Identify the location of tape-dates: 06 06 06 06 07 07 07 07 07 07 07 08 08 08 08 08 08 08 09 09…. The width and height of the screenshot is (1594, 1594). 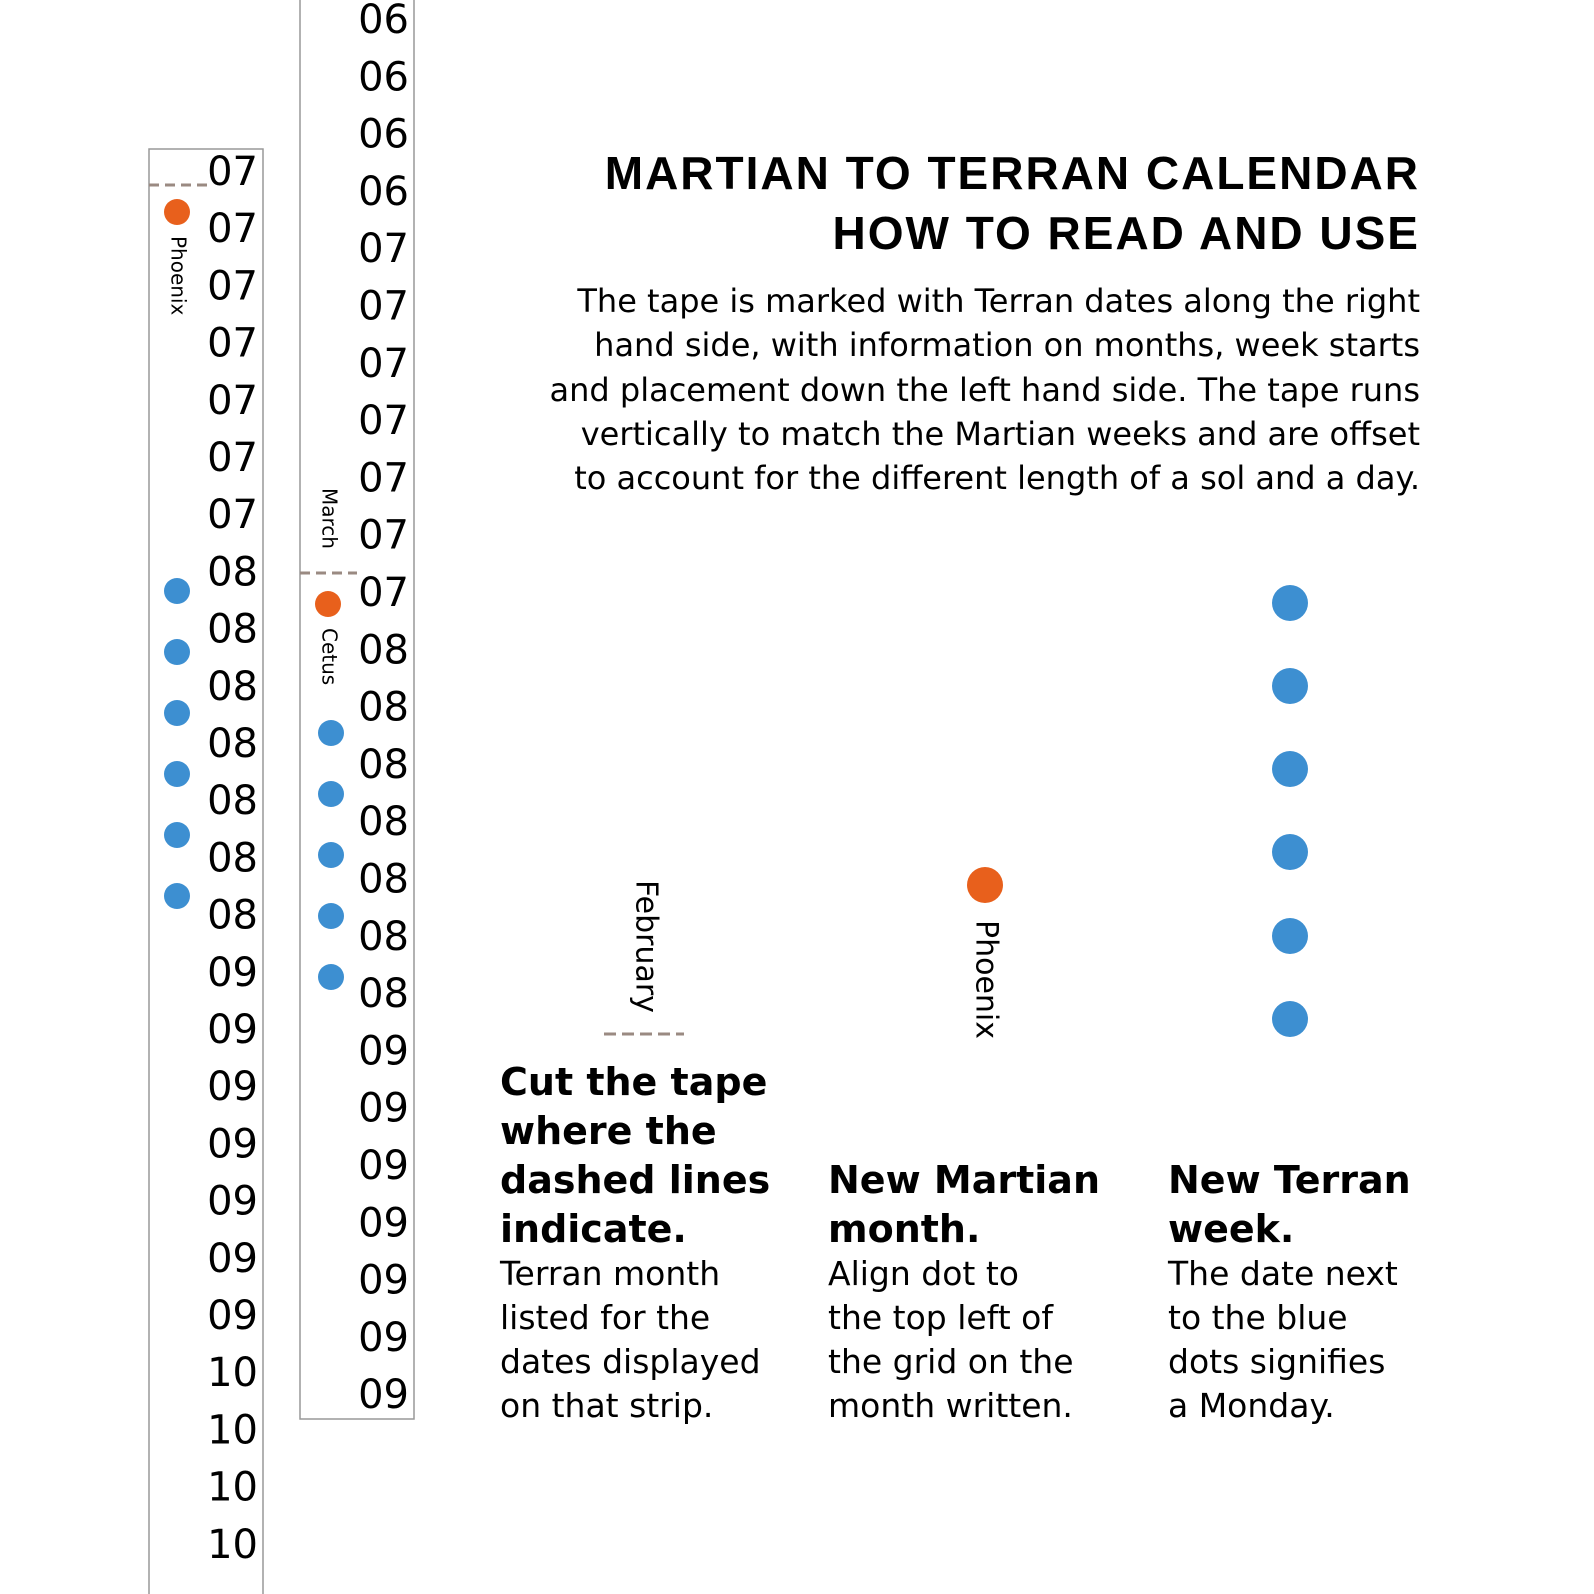
(383, 709).